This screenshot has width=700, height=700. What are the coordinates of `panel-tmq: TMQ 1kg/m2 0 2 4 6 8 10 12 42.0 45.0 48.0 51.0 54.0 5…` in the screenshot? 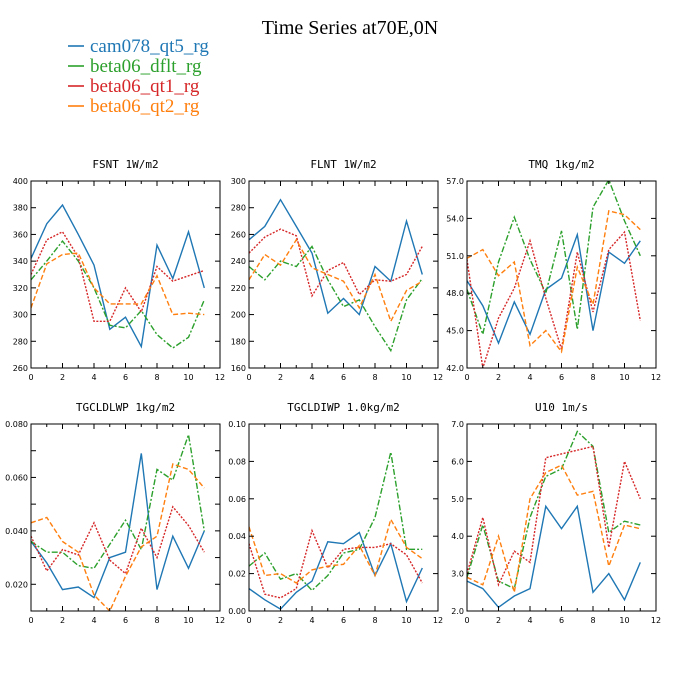 It's located at (553, 270).